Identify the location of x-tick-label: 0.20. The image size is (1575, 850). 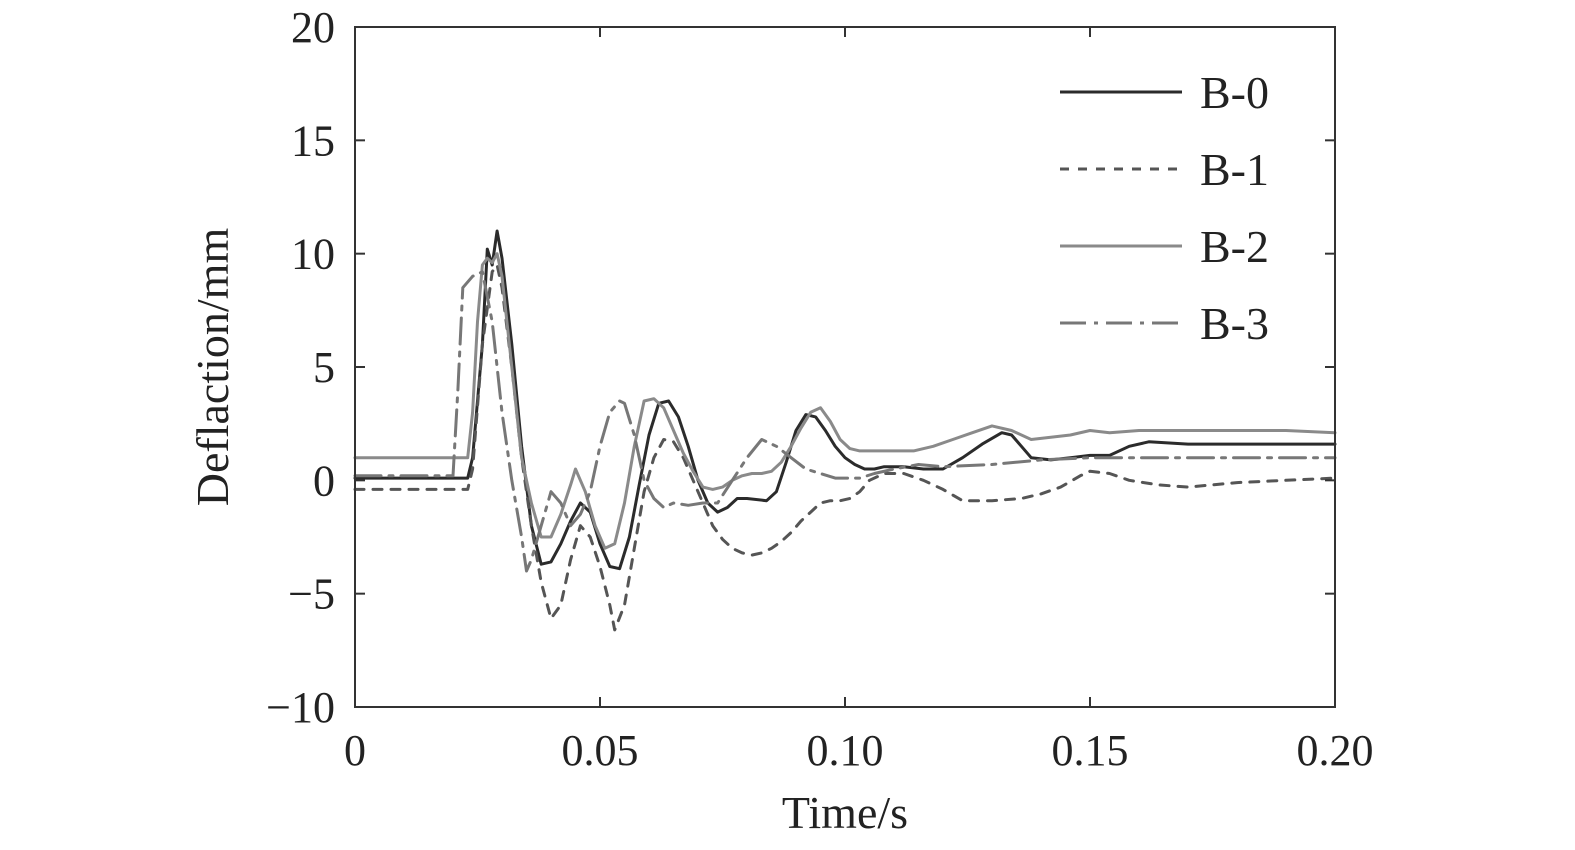
(1335, 750).